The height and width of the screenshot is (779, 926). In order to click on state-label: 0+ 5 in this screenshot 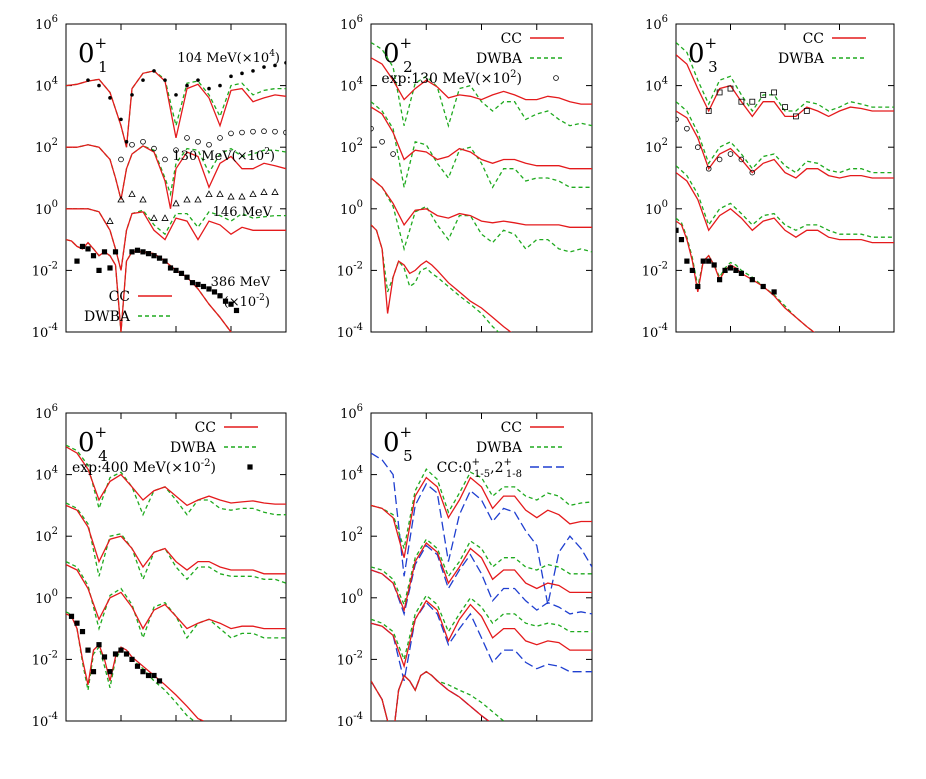, I will do `click(398, 444)`.